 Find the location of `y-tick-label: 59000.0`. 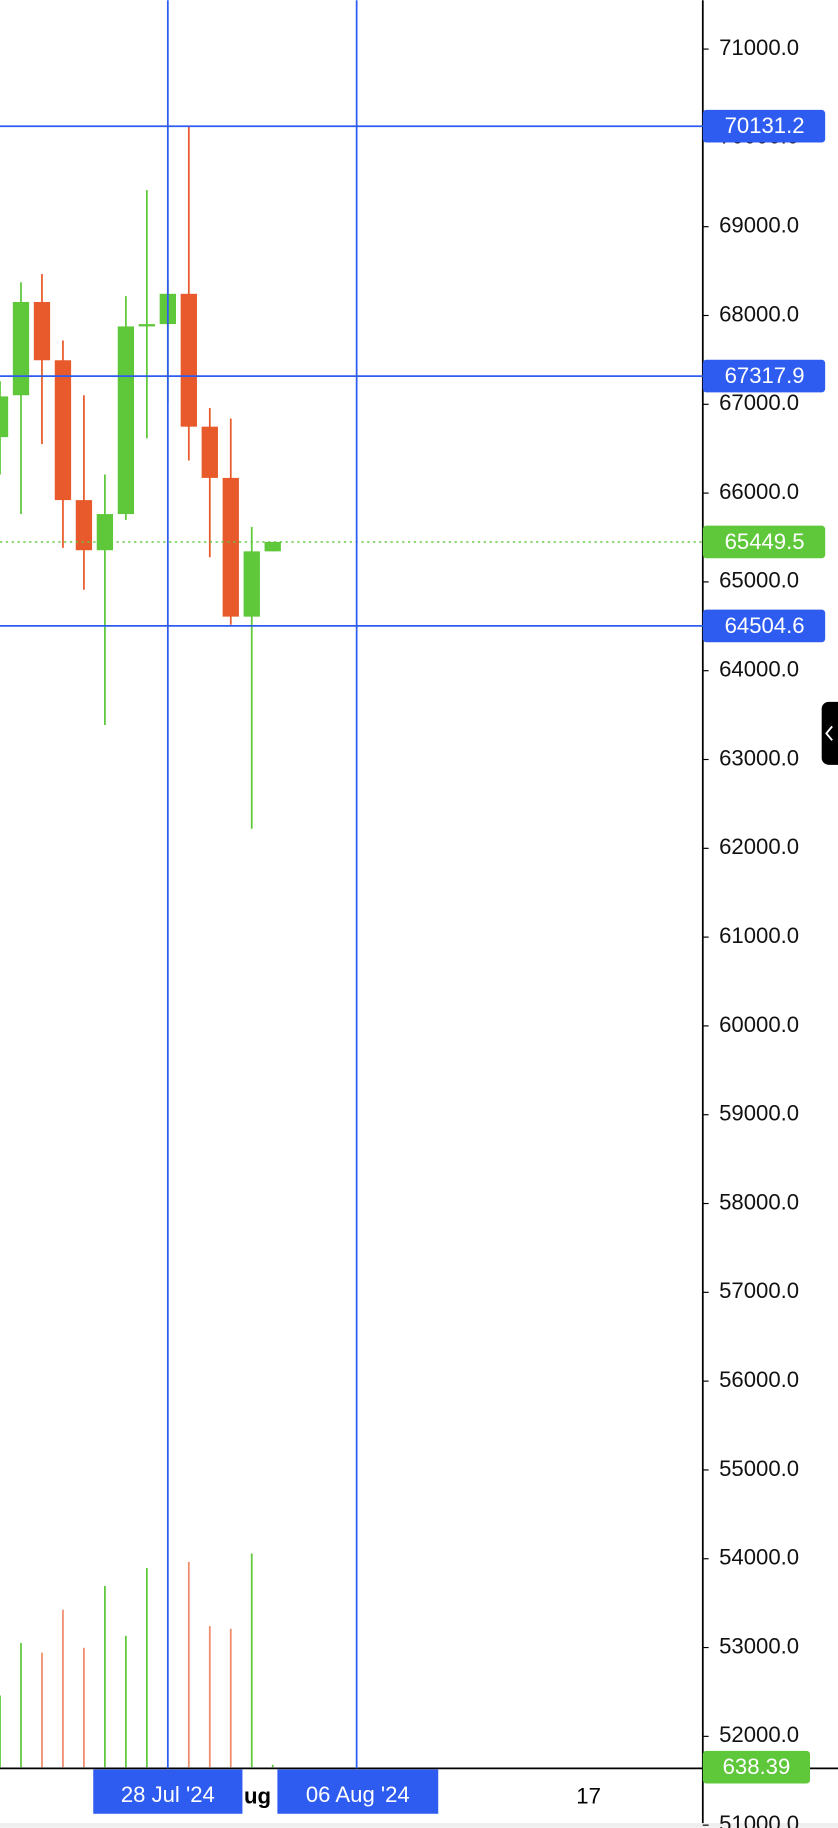

y-tick-label: 59000.0 is located at coordinates (759, 1113).